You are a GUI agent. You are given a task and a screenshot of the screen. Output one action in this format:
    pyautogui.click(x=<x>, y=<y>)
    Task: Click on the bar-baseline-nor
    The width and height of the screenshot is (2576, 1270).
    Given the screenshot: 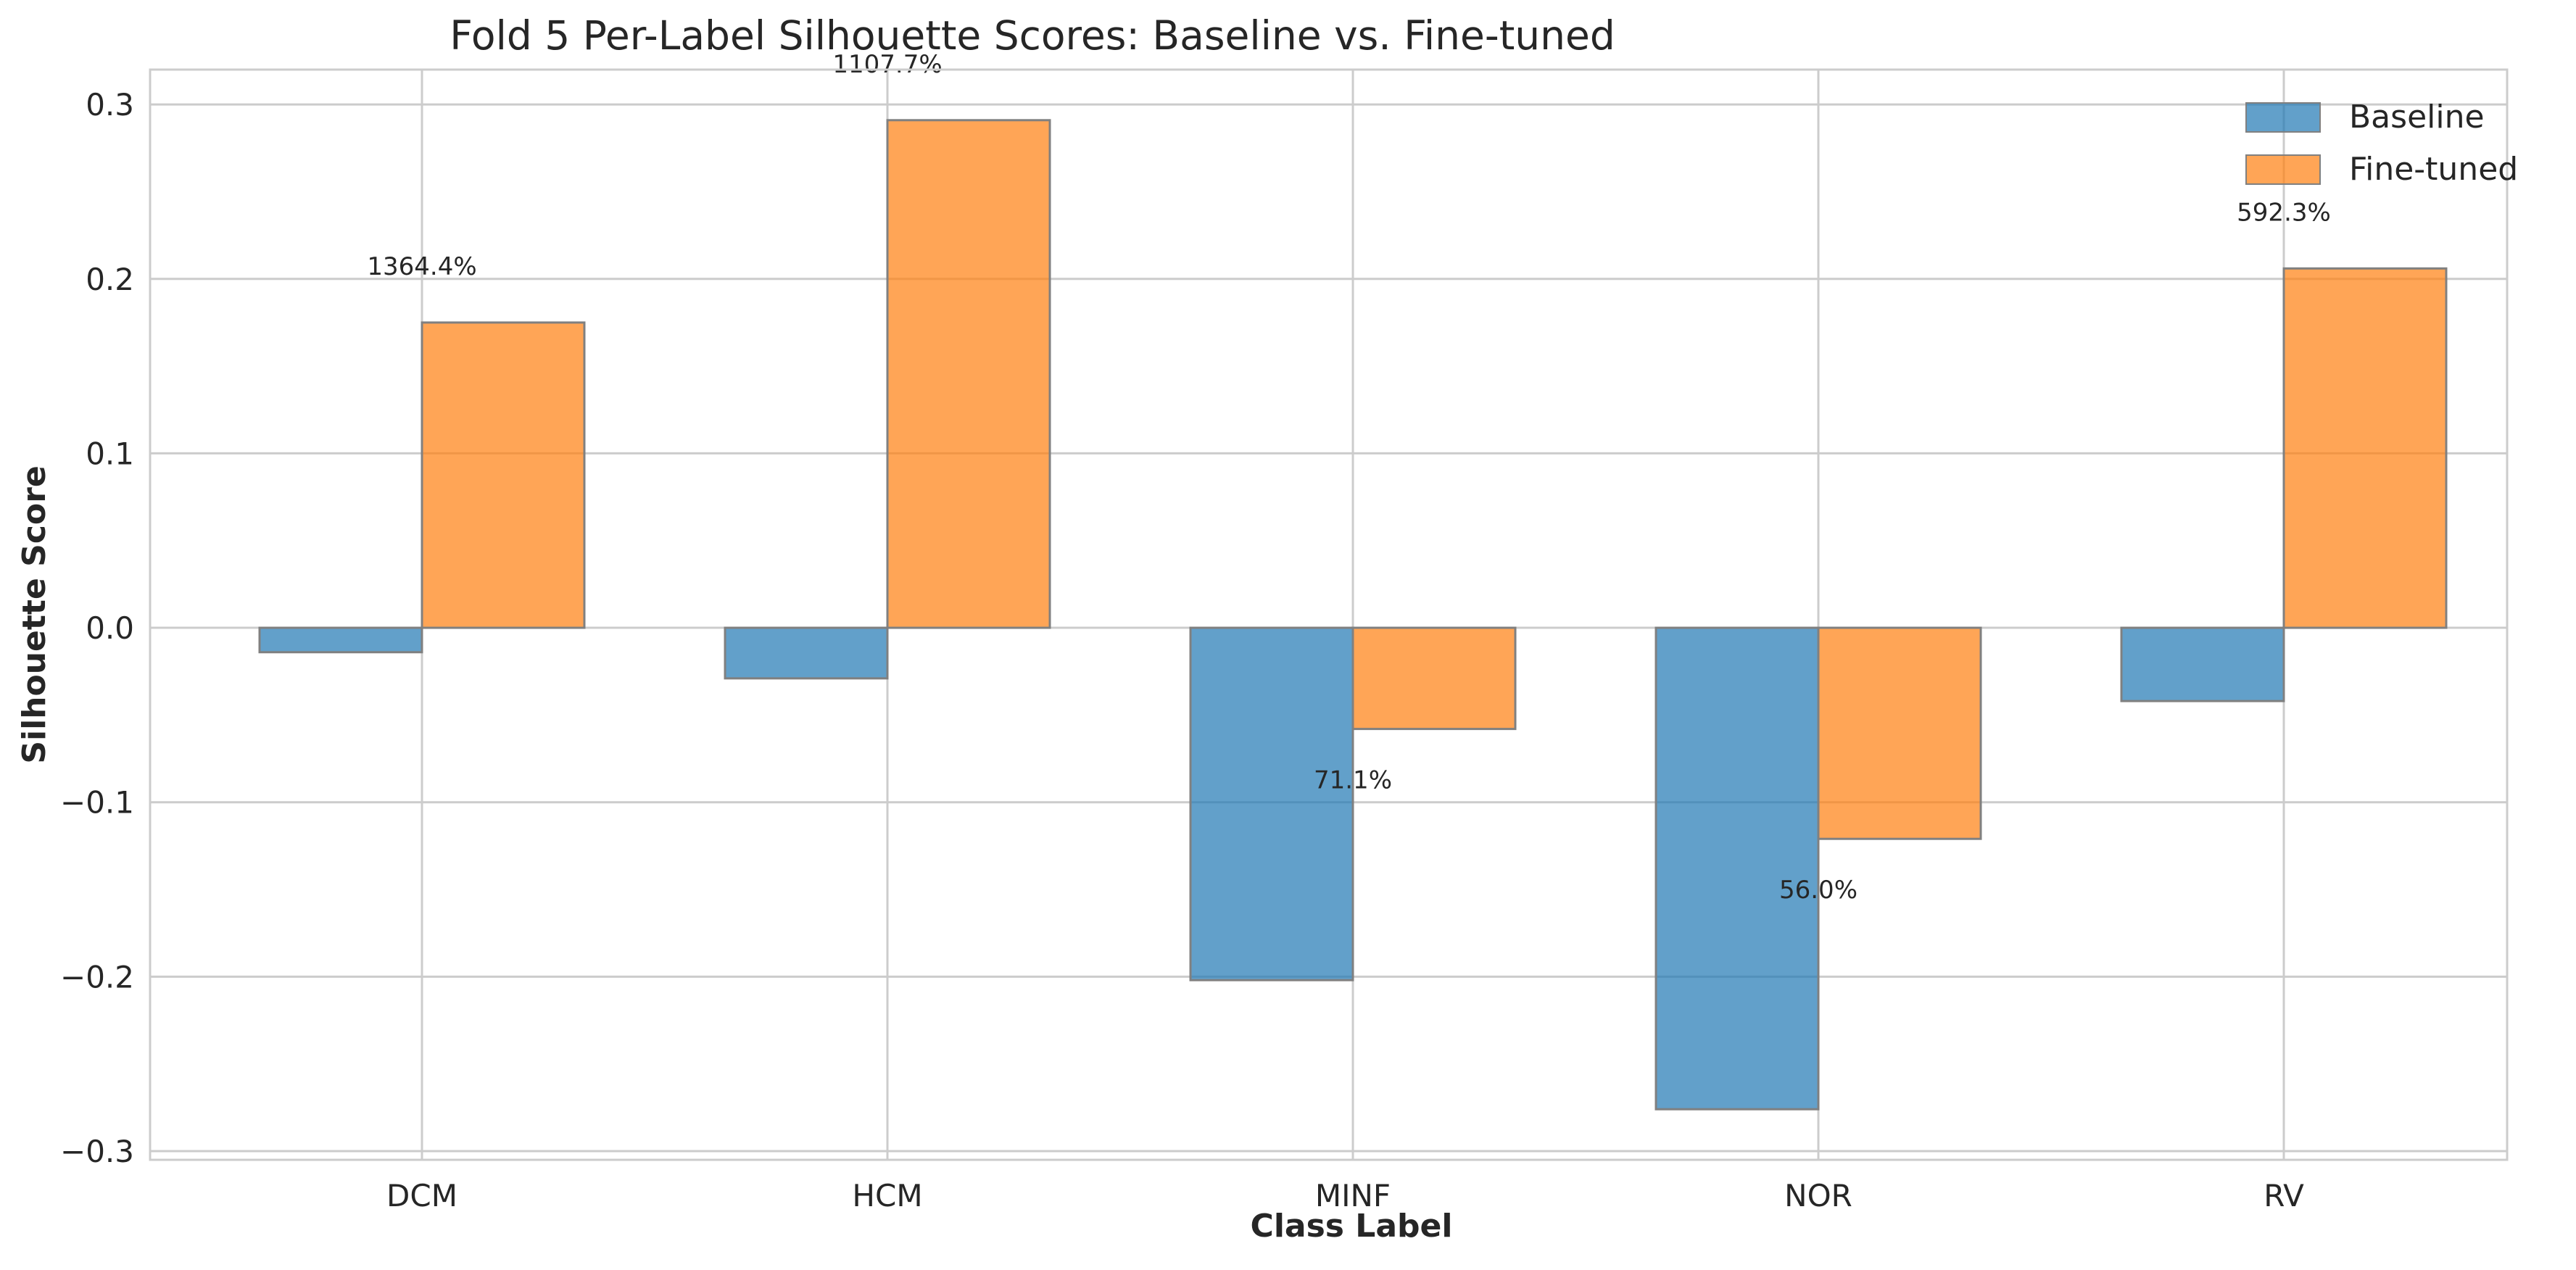 What is the action you would take?
    pyautogui.click(x=1737, y=868)
    